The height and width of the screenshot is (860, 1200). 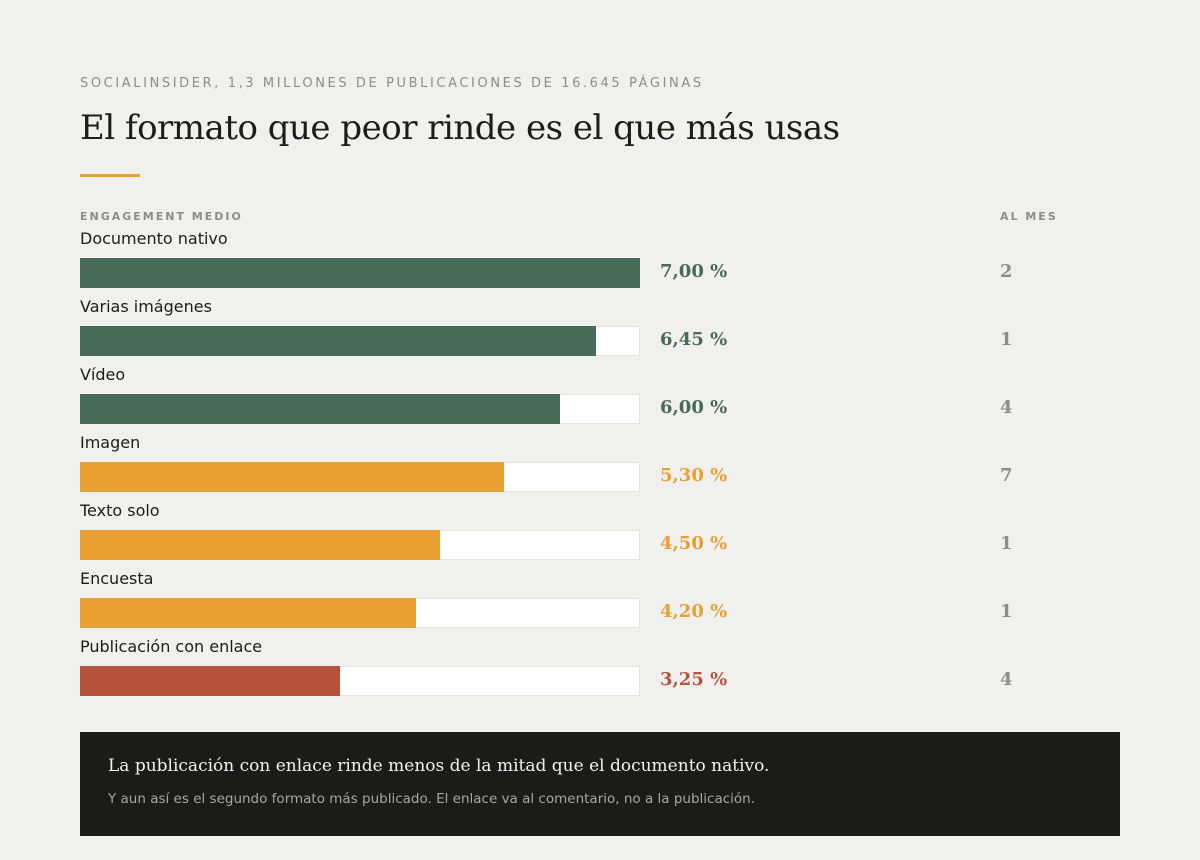 I want to click on bar-row: Documento nativo 7,00 % 2, so click(x=600, y=260).